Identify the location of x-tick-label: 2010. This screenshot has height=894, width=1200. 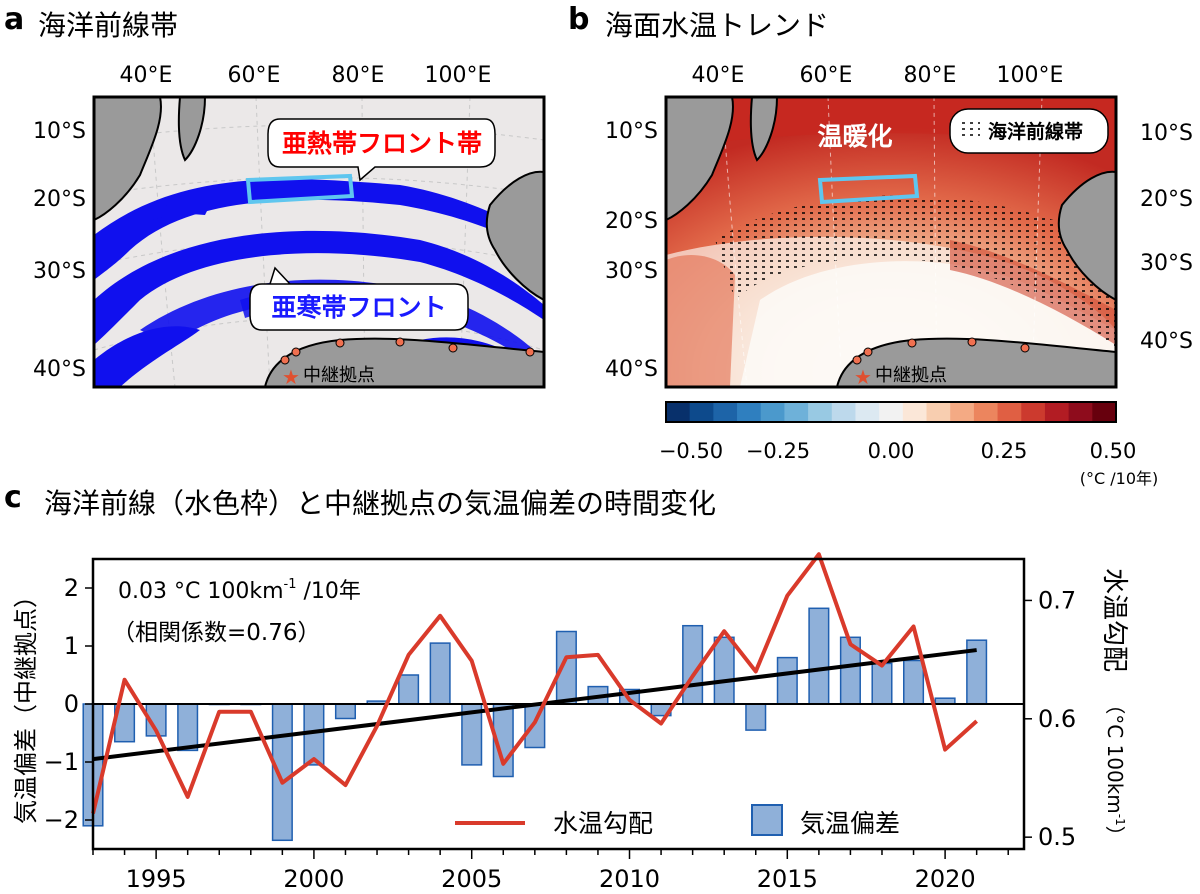
(629, 879).